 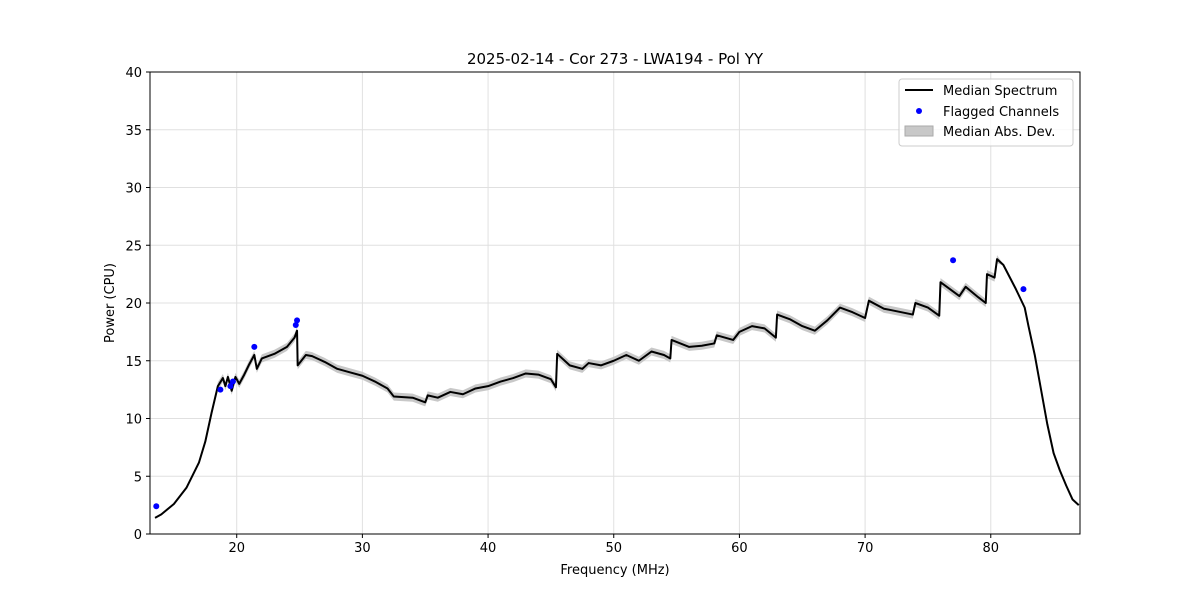 I want to click on y-tick-label: 40, so click(x=133, y=73).